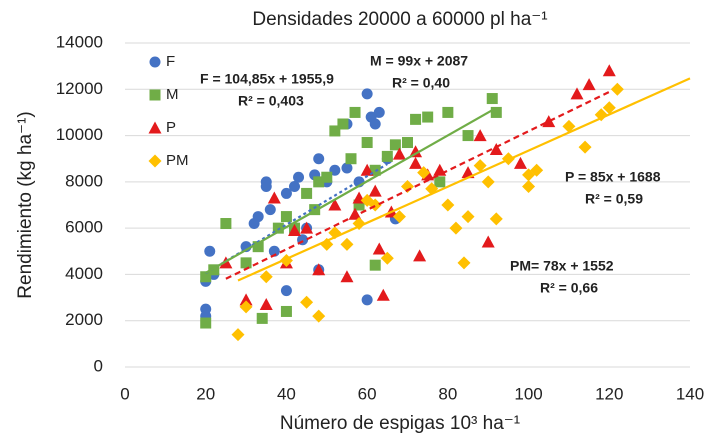 The height and width of the screenshot is (437, 716). Describe the element at coordinates (419, 61) in the screenshot. I see `annotation: M = 99x + 2087` at that location.